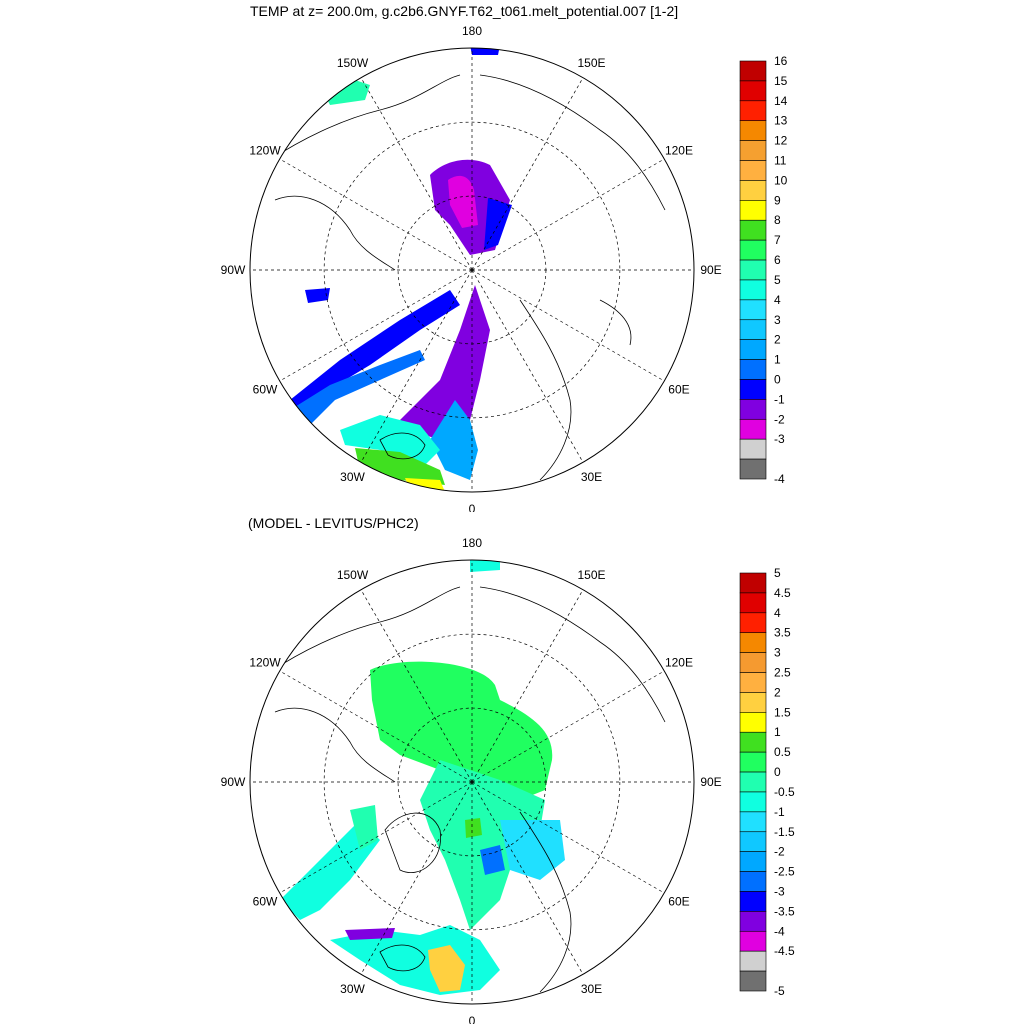  I want to click on colorbar-tick-label: -1.5, so click(784, 832).